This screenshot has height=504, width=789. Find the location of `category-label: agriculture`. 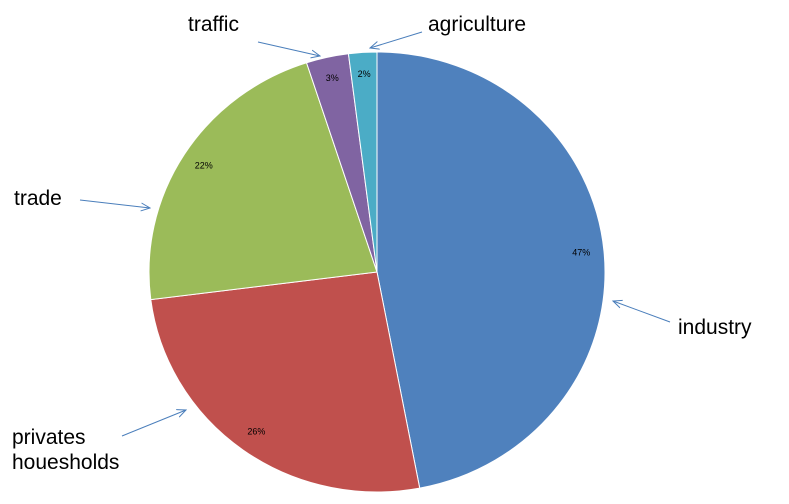

category-label: agriculture is located at coordinates (477, 24).